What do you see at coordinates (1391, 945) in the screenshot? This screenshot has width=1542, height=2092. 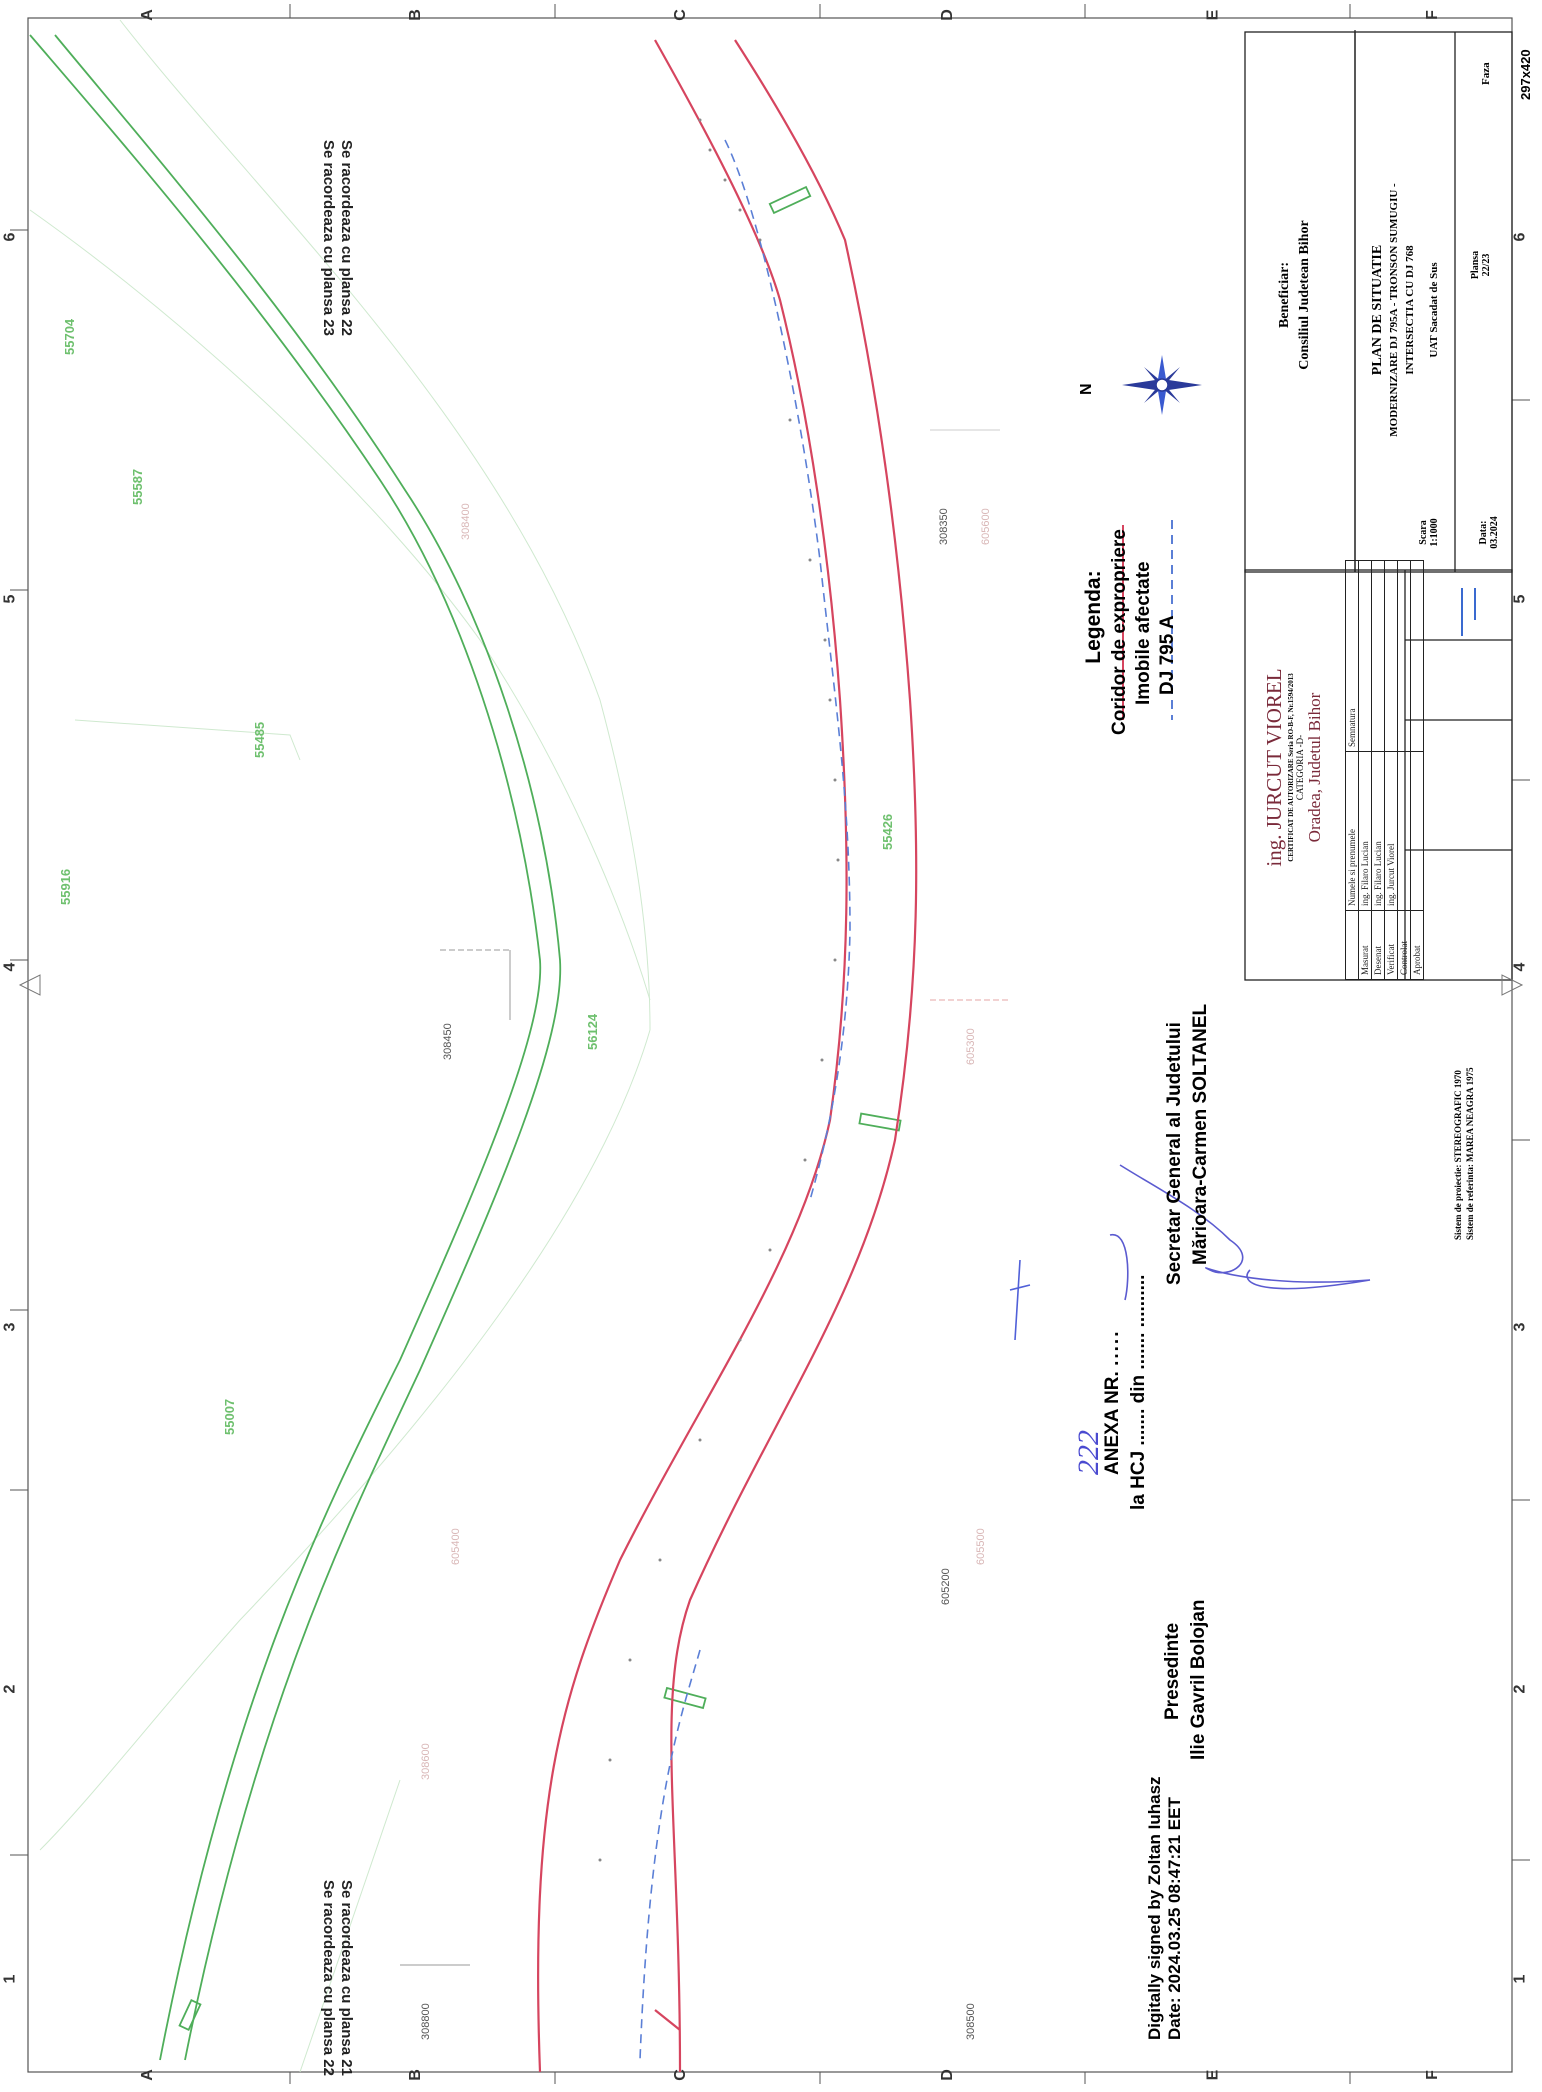 I see `staff-role: Verificat` at bounding box center [1391, 945].